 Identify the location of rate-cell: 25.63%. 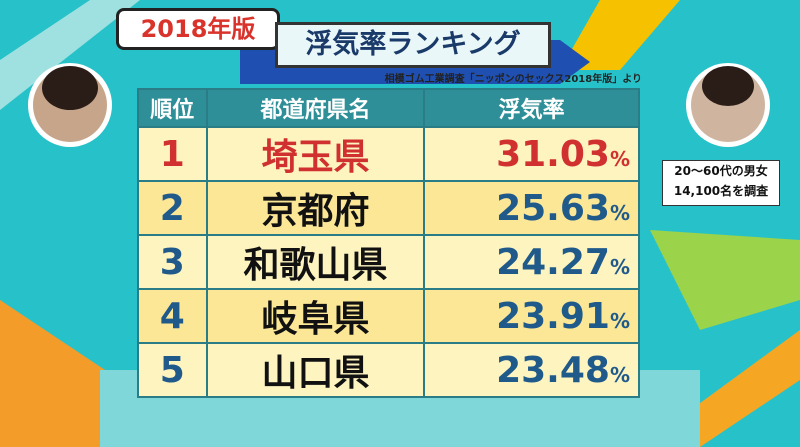
(531, 208).